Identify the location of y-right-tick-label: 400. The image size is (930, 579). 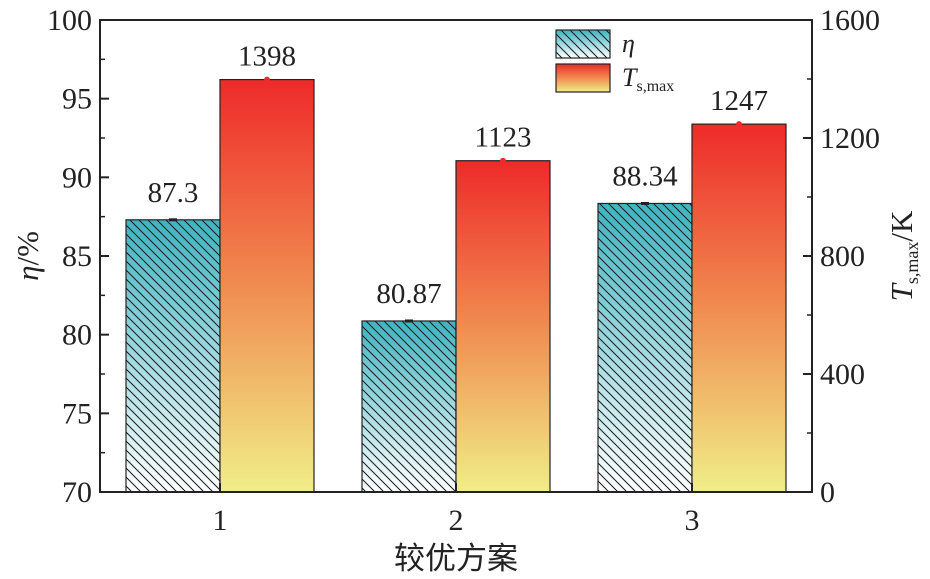
(842, 374).